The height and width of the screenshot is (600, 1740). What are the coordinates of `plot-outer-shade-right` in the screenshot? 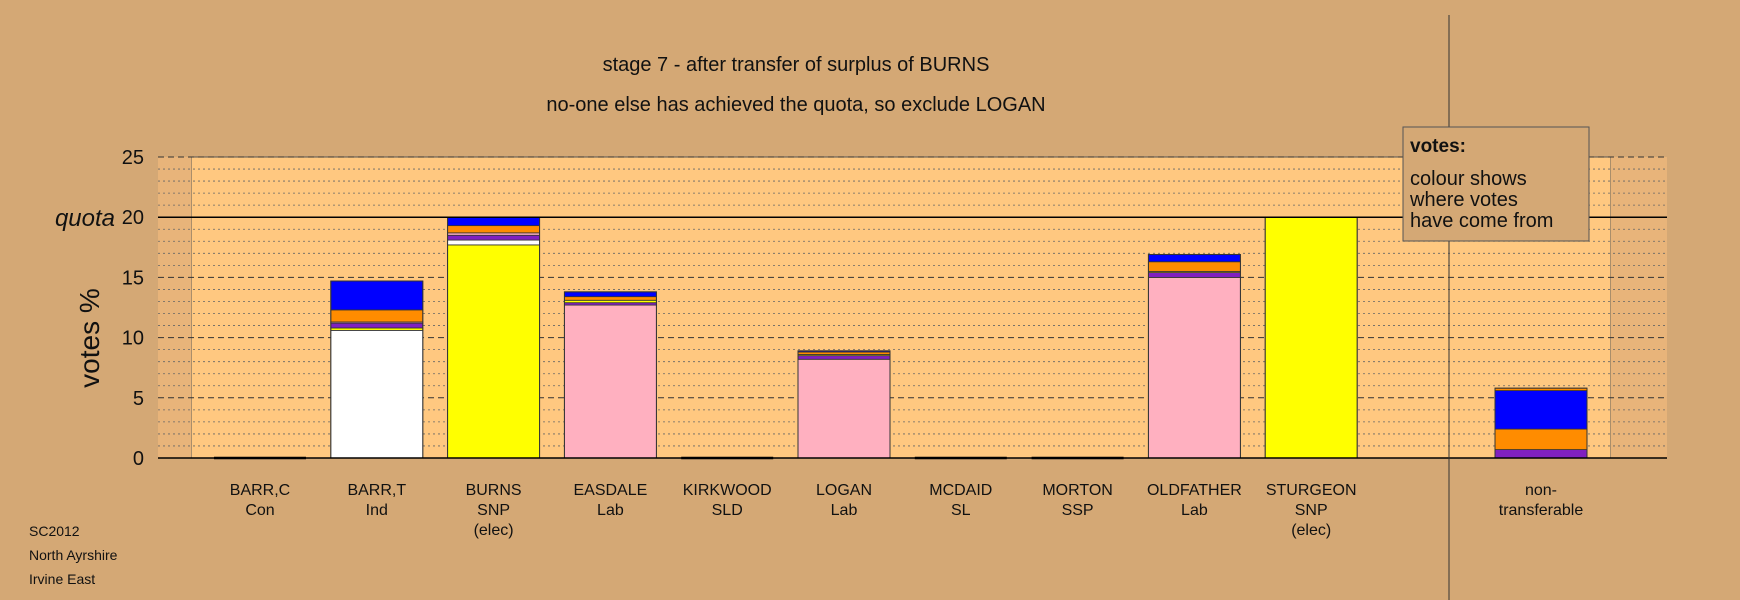 It's located at (1639, 307).